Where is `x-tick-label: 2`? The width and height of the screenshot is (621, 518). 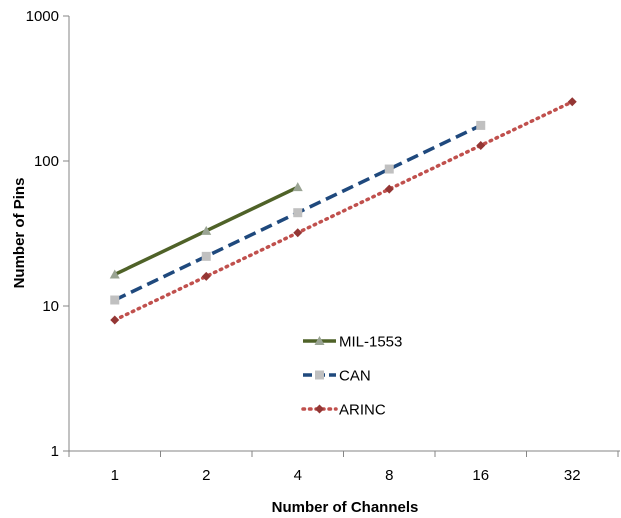
x-tick-label: 2 is located at coordinates (206, 475).